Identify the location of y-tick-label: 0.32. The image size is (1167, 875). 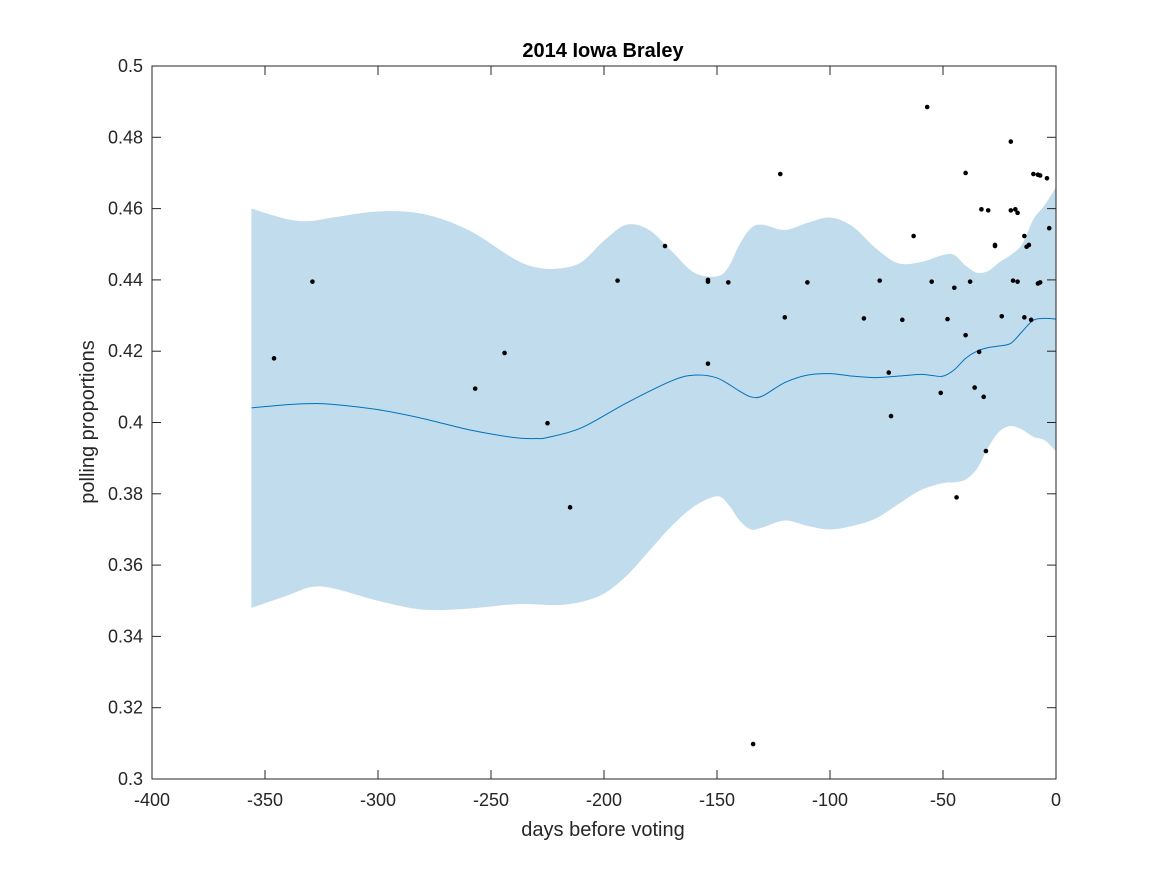
(125, 708).